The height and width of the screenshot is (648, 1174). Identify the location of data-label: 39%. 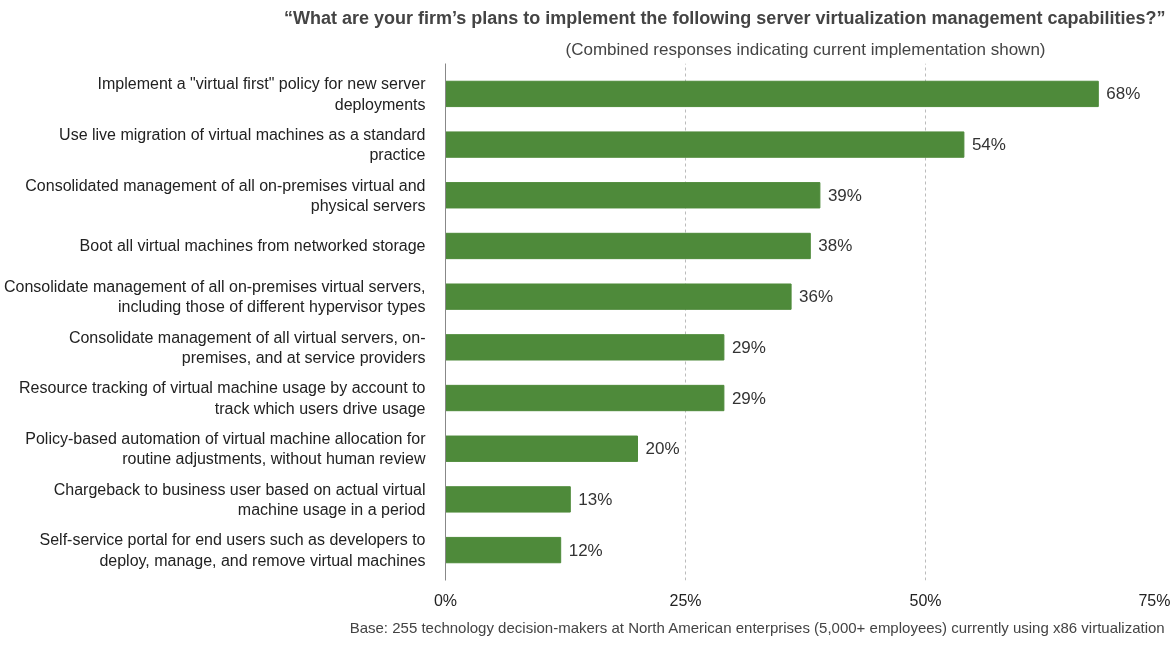
(844, 195).